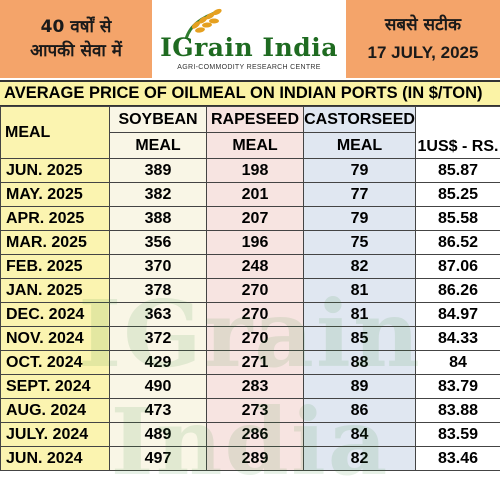 The image size is (500, 496). What do you see at coordinates (55, 170) in the screenshot?
I see `row-month: JUN. 2025` at bounding box center [55, 170].